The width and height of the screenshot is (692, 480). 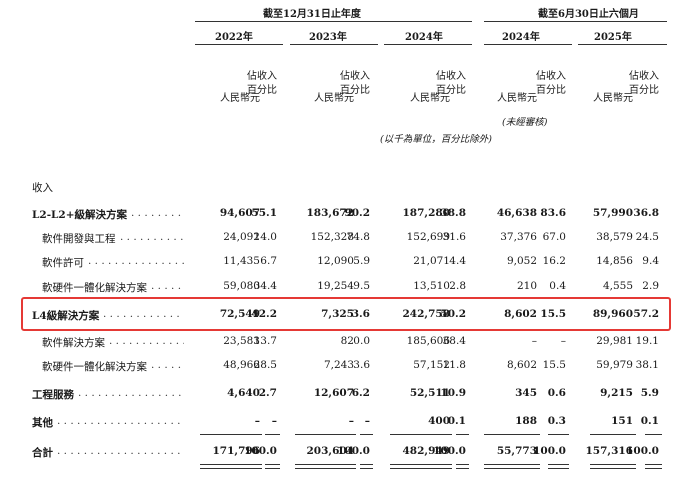 What do you see at coordinates (557, 286) in the screenshot?
I see `percent-cell: 0.4` at bounding box center [557, 286].